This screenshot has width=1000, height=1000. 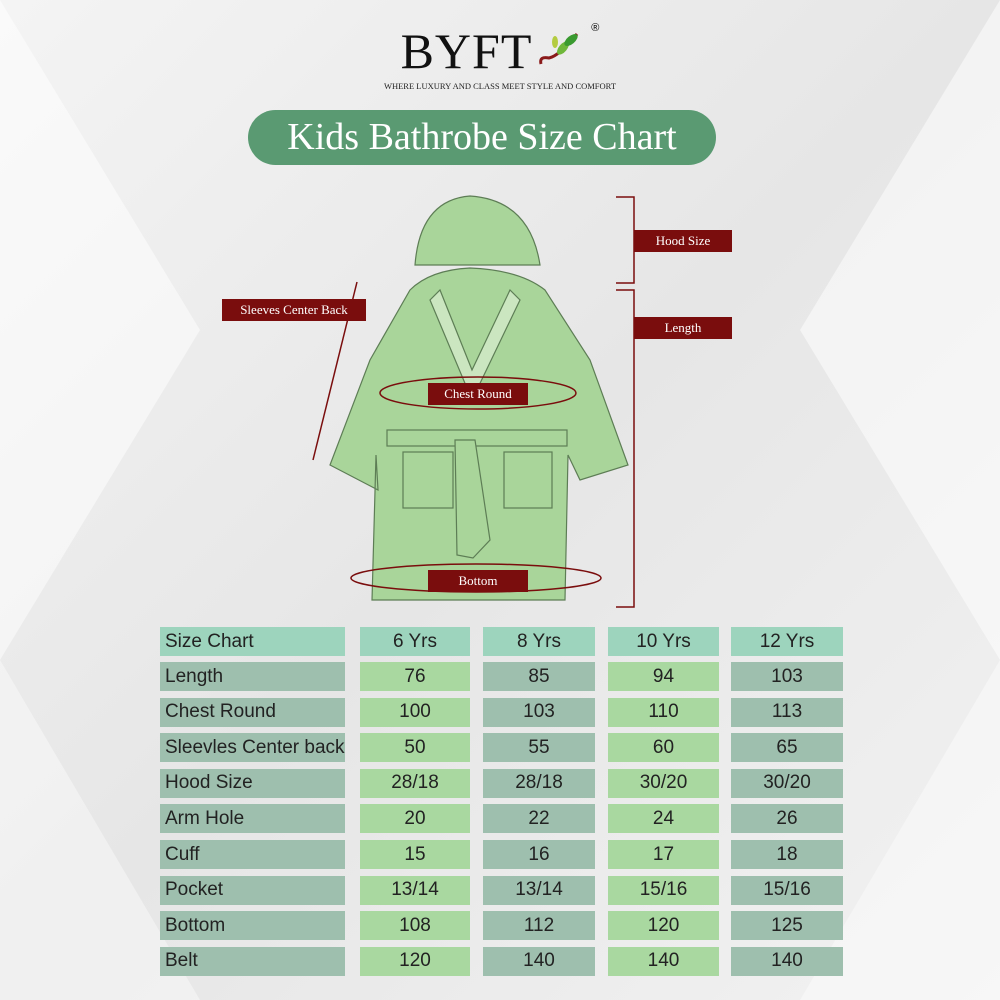 What do you see at coordinates (415, 854) in the screenshot?
I see `table-cell: 15` at bounding box center [415, 854].